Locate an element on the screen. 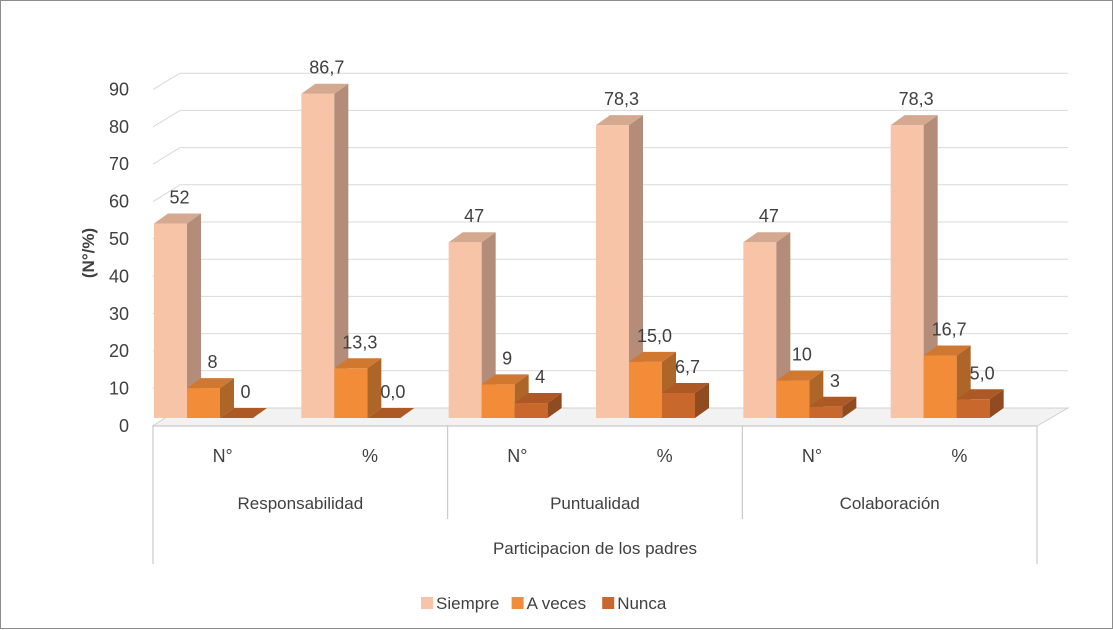 The width and height of the screenshot is (1113, 630). legend: Siempre A veces Nunca is located at coordinates (544, 603).